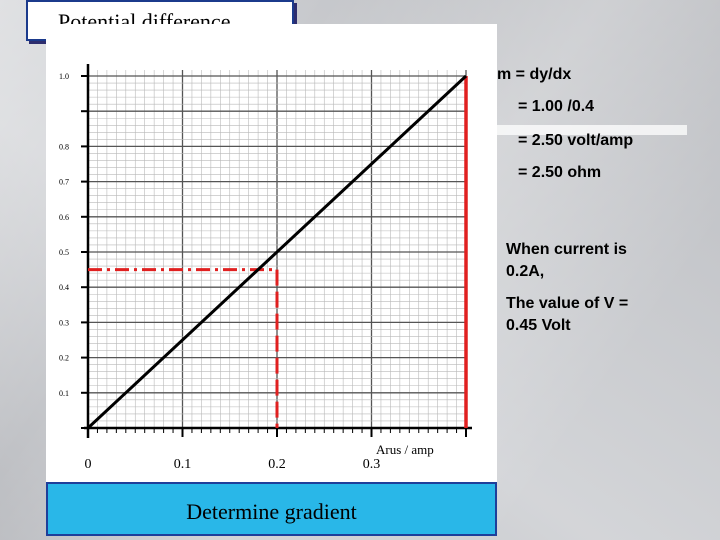 The image size is (720, 540). What do you see at coordinates (534, 74) in the screenshot?
I see `calc-line-1: m = dy/dx` at bounding box center [534, 74].